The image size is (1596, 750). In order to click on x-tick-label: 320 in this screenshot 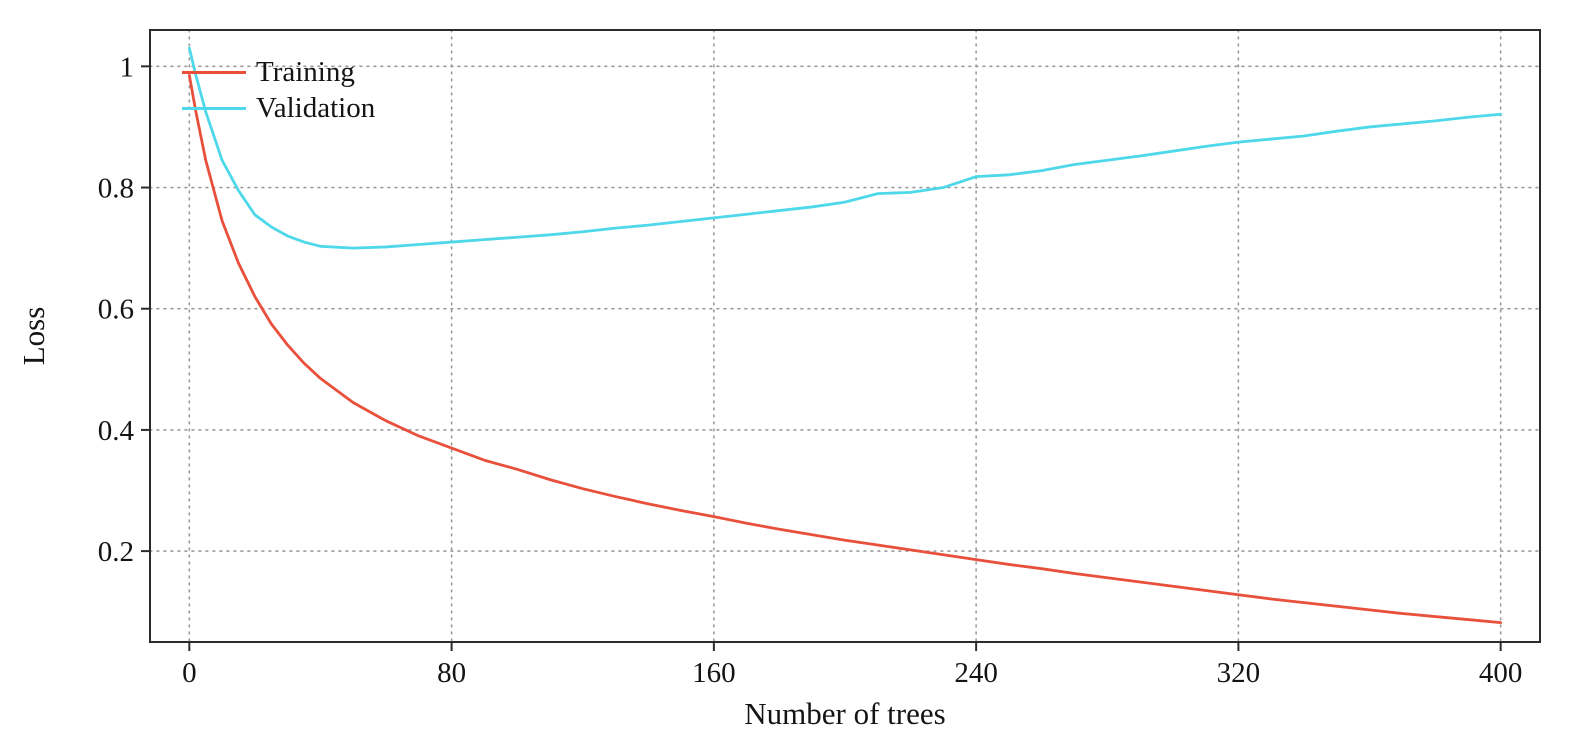, I will do `click(1239, 673)`.